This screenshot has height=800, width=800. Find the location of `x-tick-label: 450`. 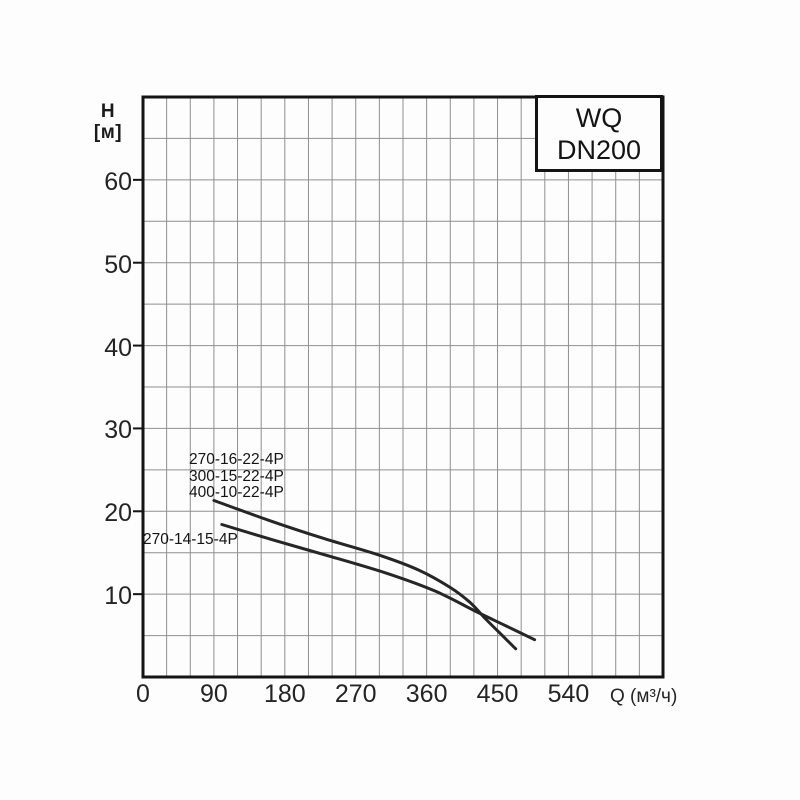

x-tick-label: 450 is located at coordinates (497, 694).